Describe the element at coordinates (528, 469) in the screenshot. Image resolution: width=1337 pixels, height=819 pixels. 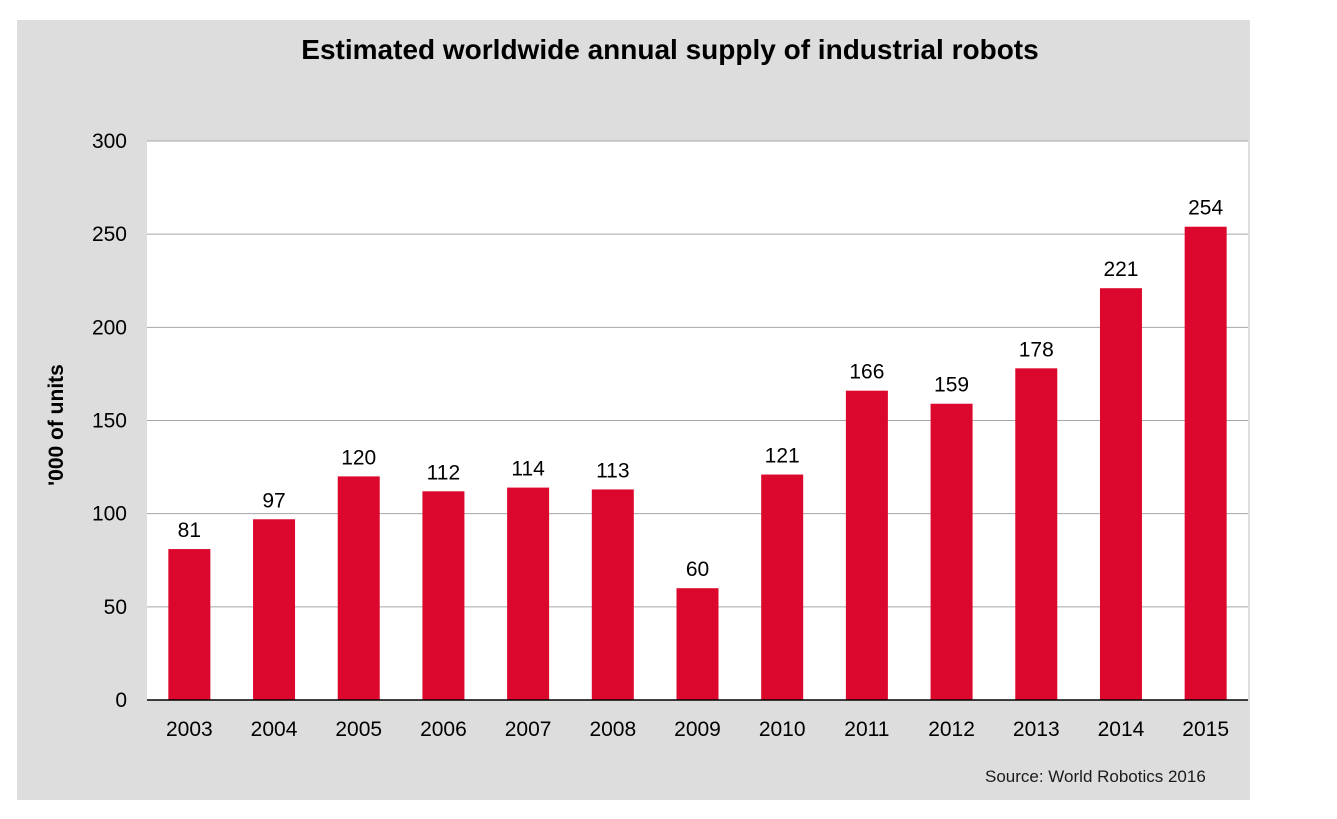
I see `data-label-2007: 114` at that location.